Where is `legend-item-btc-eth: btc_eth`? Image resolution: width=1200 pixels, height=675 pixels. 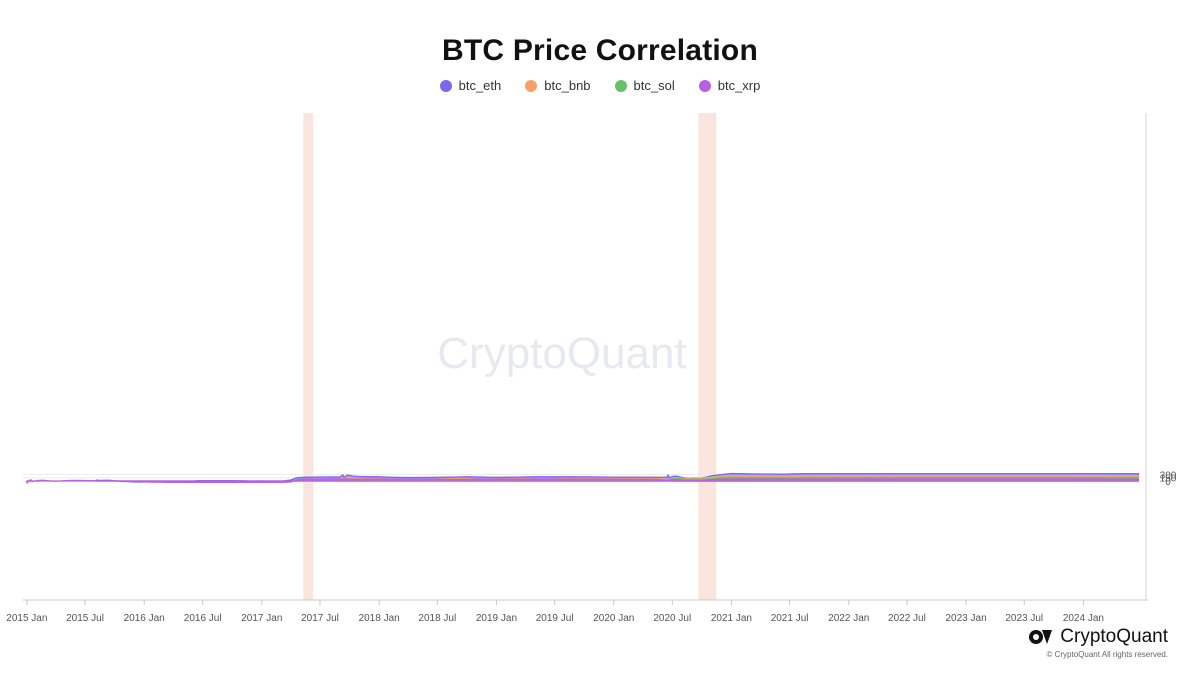 legend-item-btc-eth: btc_eth is located at coordinates (470, 85).